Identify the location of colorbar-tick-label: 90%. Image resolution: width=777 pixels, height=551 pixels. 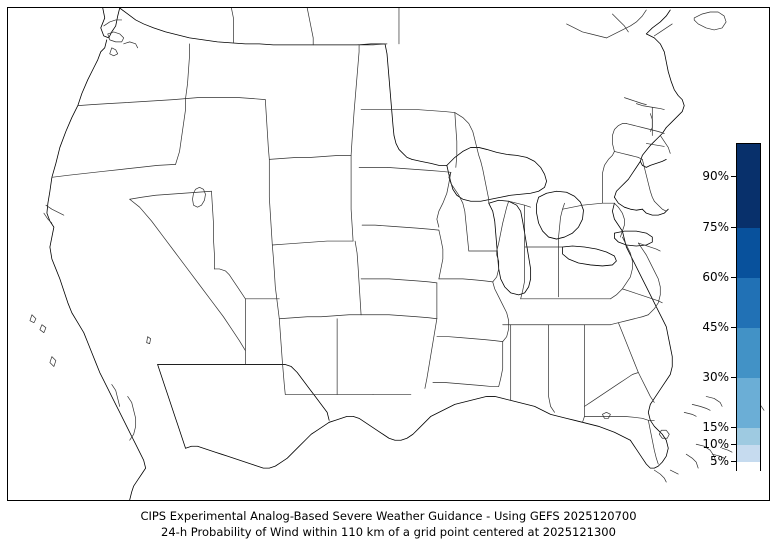
(715, 176).